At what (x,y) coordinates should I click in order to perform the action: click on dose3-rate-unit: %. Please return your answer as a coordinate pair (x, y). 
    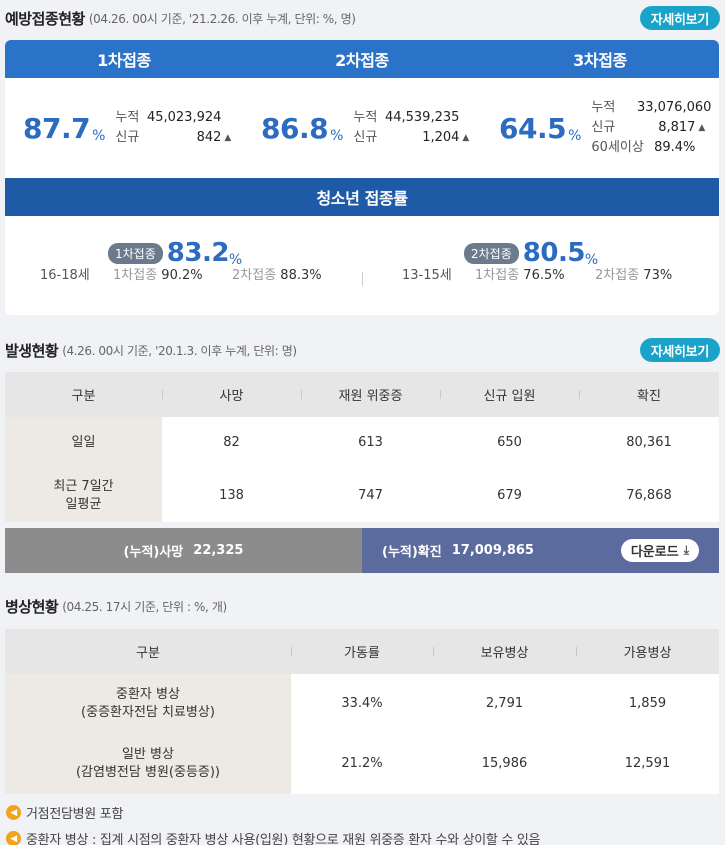
    Looking at the image, I should click on (575, 136).